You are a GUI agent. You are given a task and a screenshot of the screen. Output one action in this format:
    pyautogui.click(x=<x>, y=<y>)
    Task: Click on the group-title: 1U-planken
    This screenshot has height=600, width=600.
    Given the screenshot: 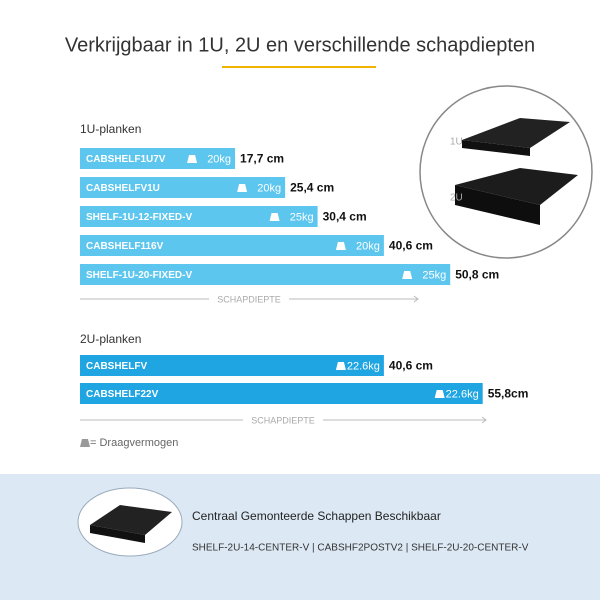 What is the action you would take?
    pyautogui.click(x=110, y=129)
    